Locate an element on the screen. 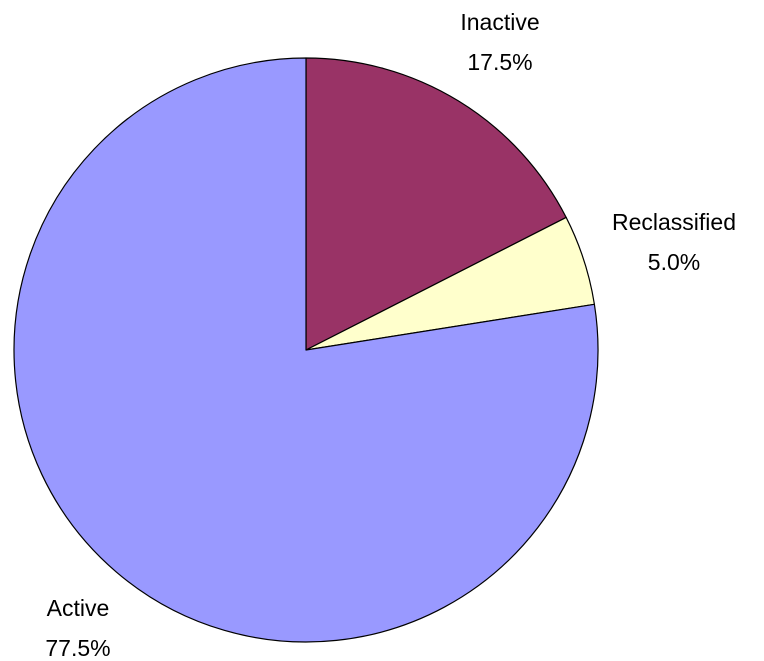 Image resolution: width=764 pixels, height=661 pixels. reclassified-value-label: 5.0% is located at coordinates (674, 262).